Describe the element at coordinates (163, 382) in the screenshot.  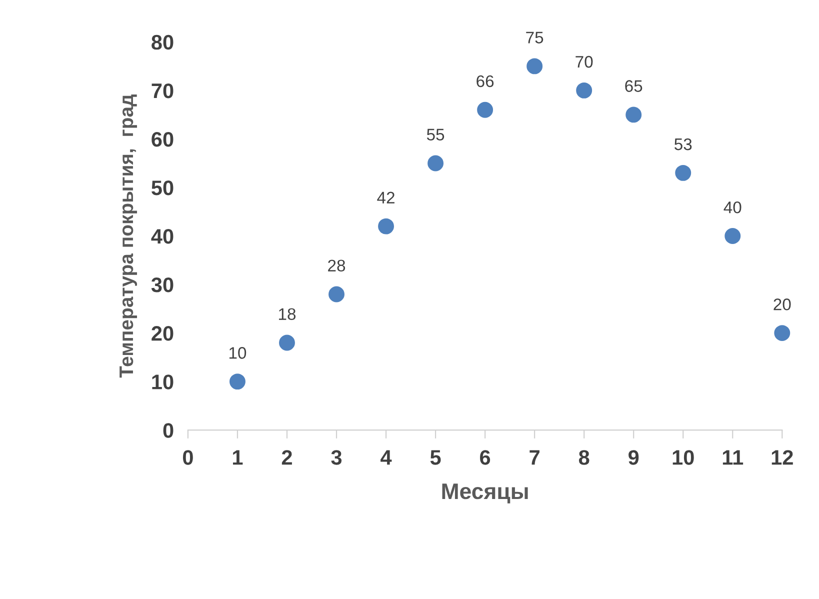
I see `y-tick-label: 10` at that location.